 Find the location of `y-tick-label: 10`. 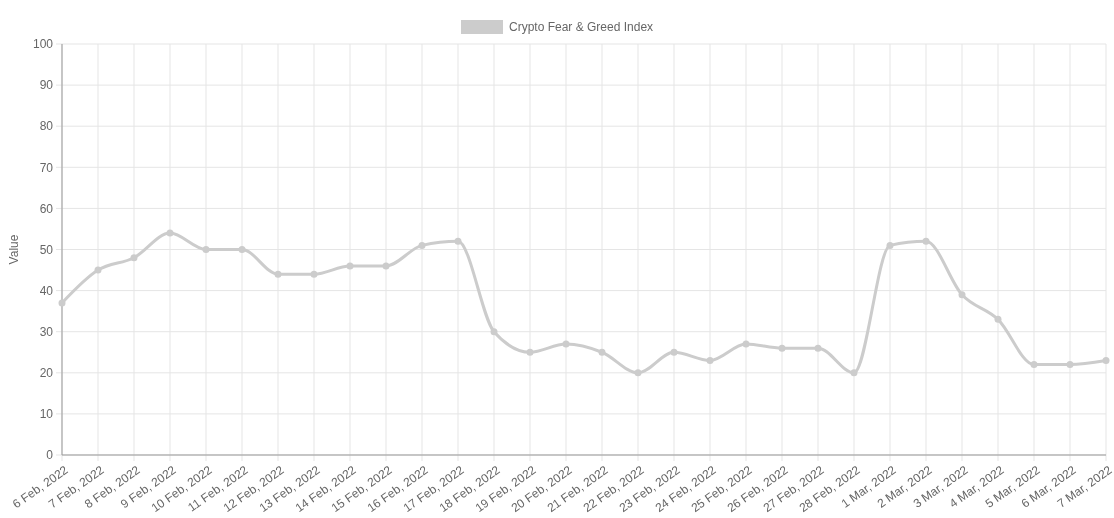

y-tick-label: 10 is located at coordinates (46, 414).